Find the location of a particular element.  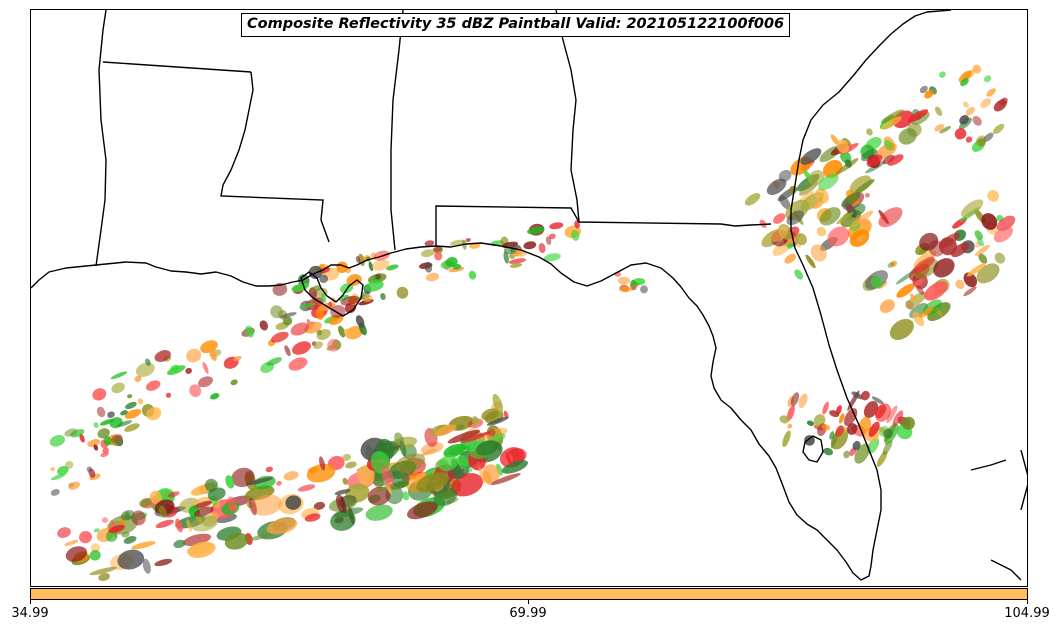

texas-louisiana-border is located at coordinates (101, 138).